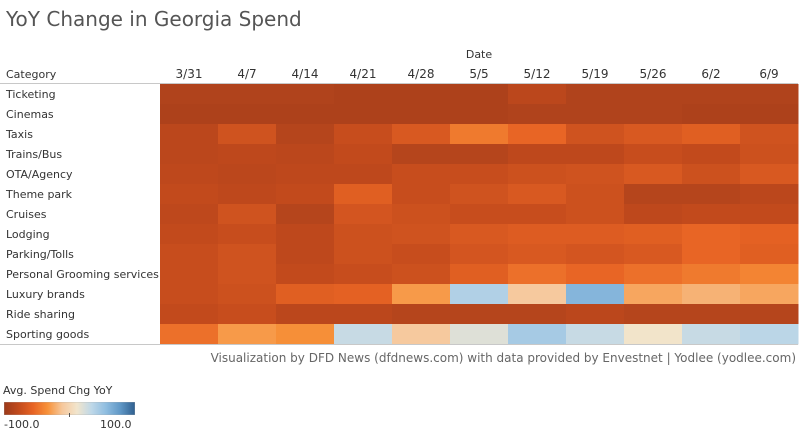 This screenshot has width=800, height=437. I want to click on y-tick-label: Personal Grooming services, so click(82, 274).